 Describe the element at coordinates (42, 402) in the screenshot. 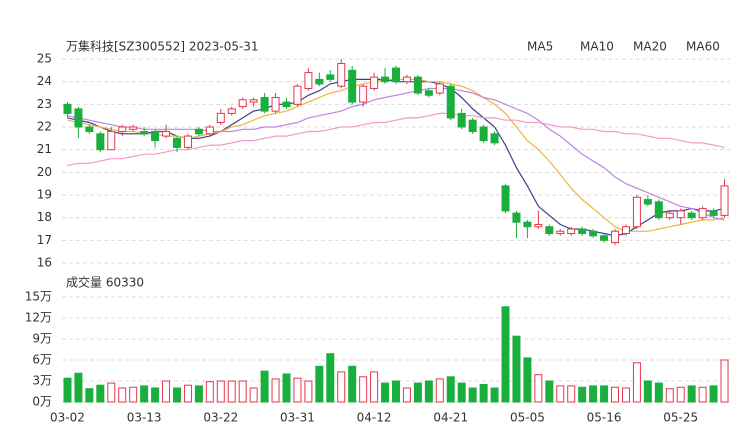

I see `y-tick-label: 0万` at that location.